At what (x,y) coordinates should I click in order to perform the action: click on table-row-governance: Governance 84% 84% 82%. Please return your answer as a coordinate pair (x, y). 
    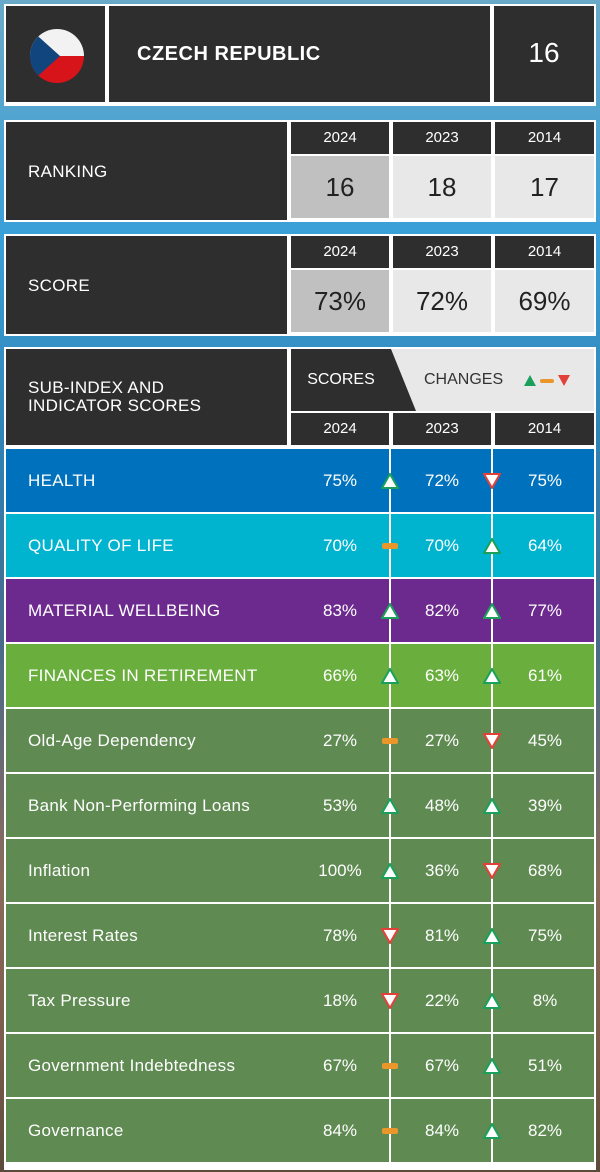
    Looking at the image, I should click on (300, 1130).